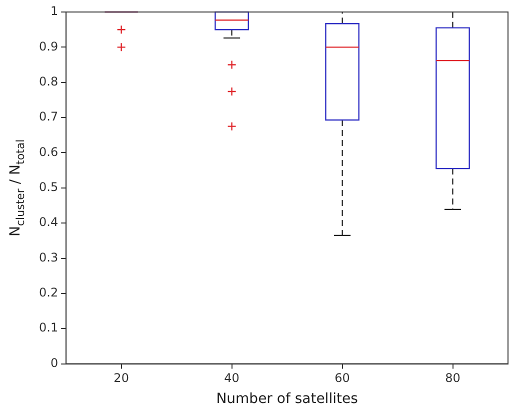  Describe the element at coordinates (48, 46) in the screenshot. I see `y-tick-label: 0.9` at that location.